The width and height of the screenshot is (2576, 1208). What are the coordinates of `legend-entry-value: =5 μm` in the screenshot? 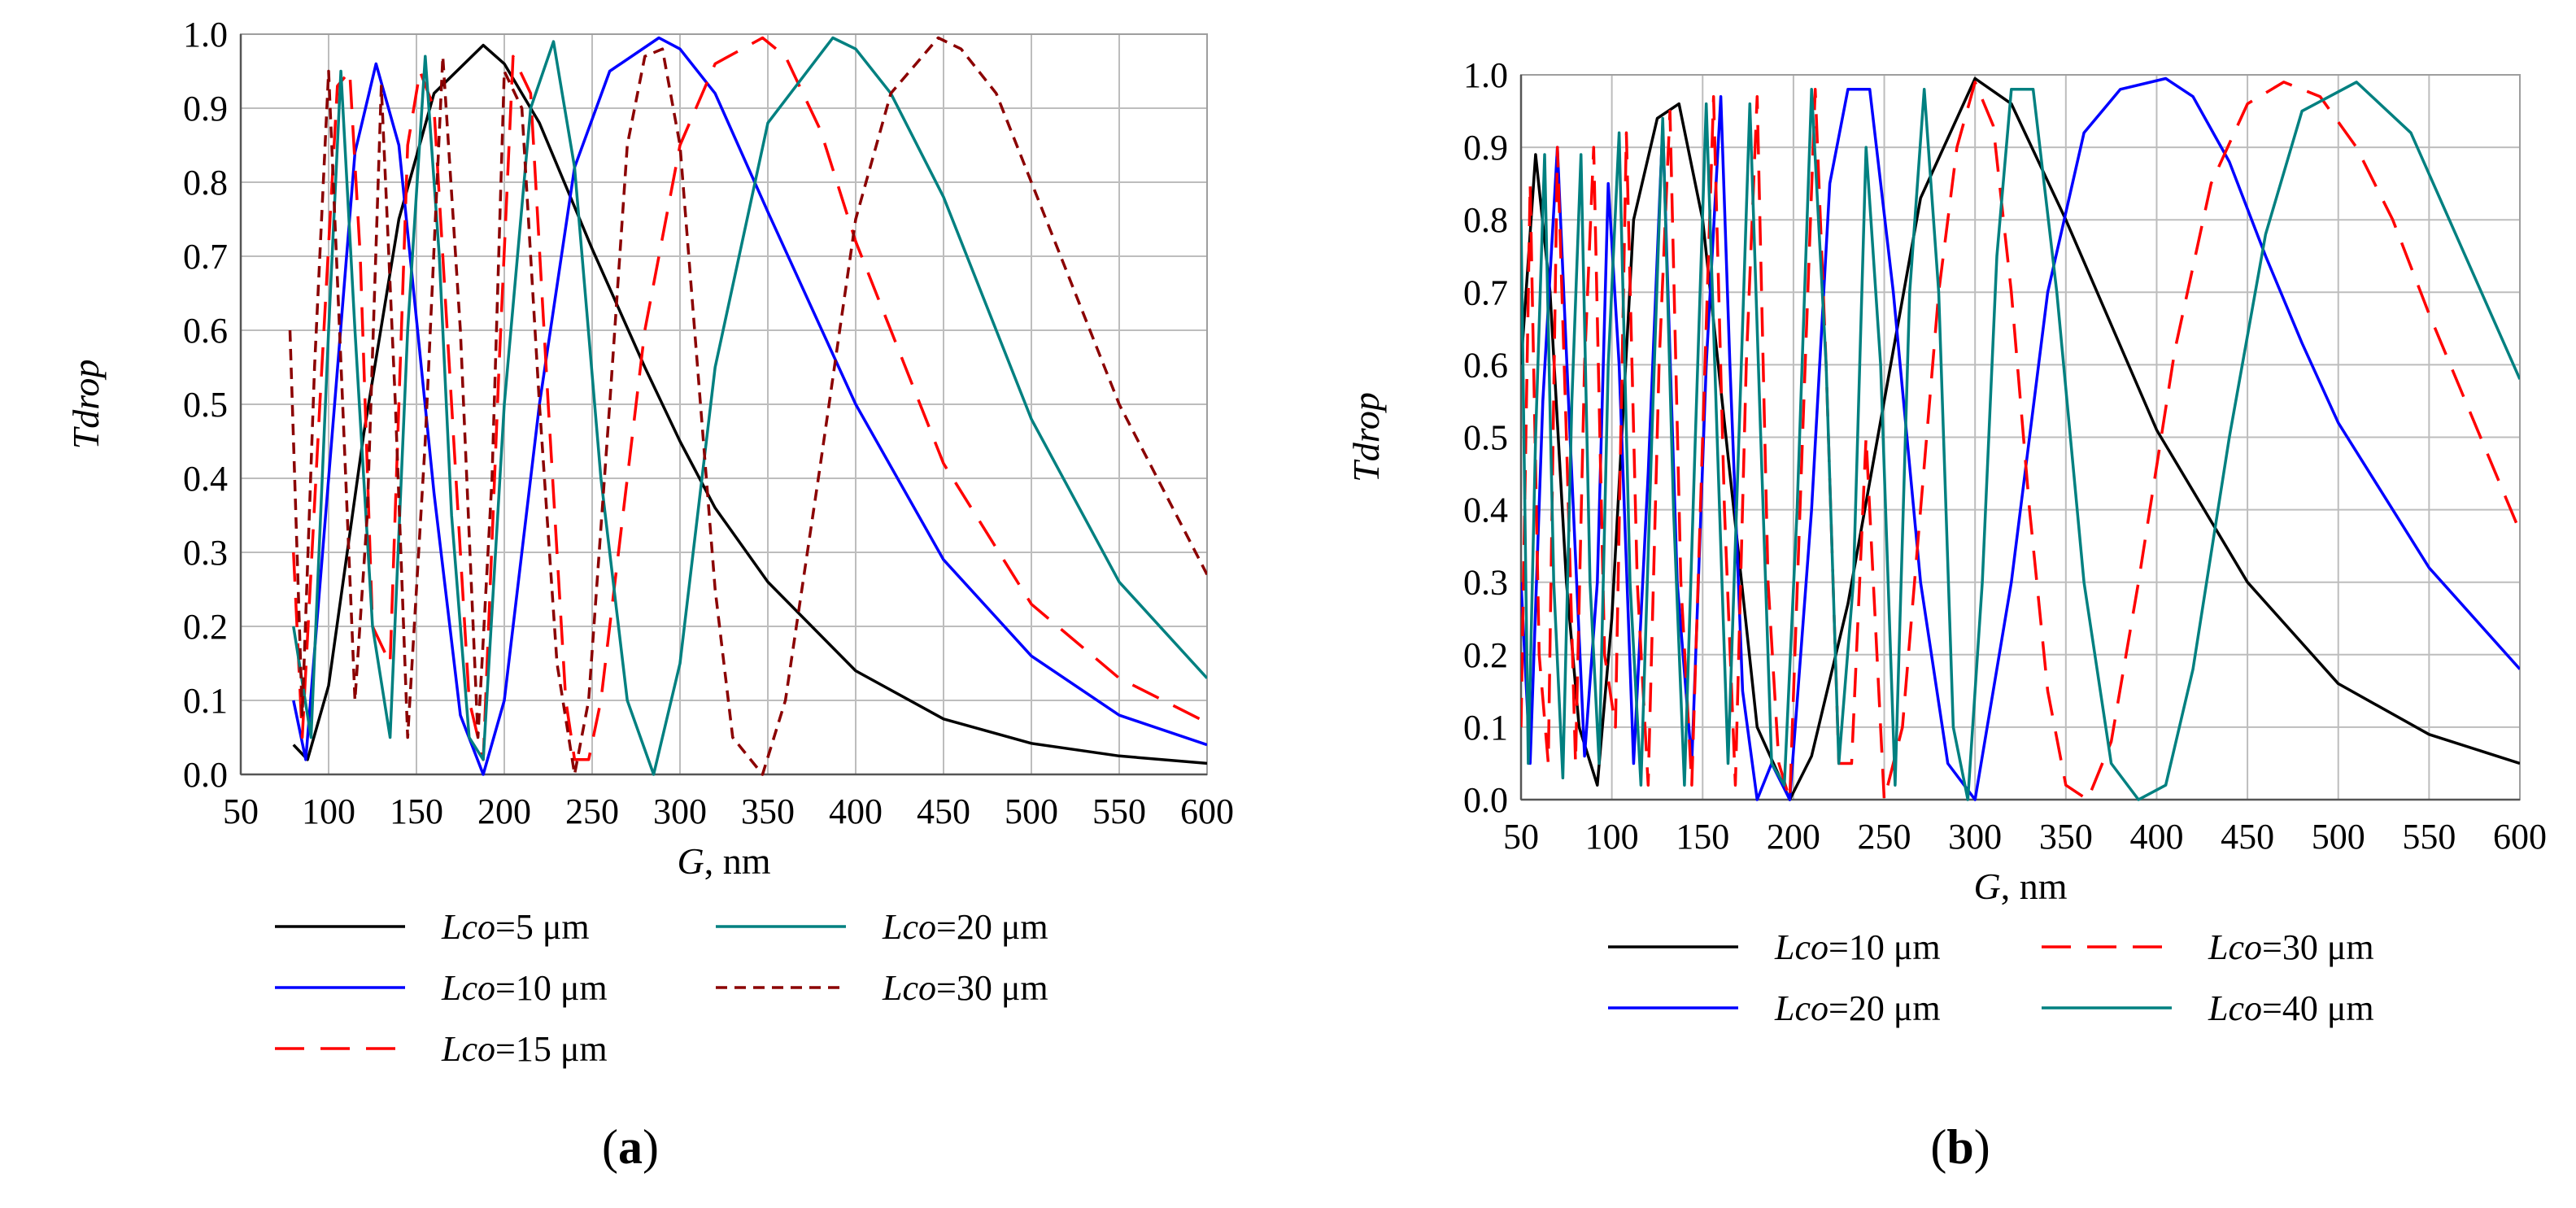 It's located at (542, 927).